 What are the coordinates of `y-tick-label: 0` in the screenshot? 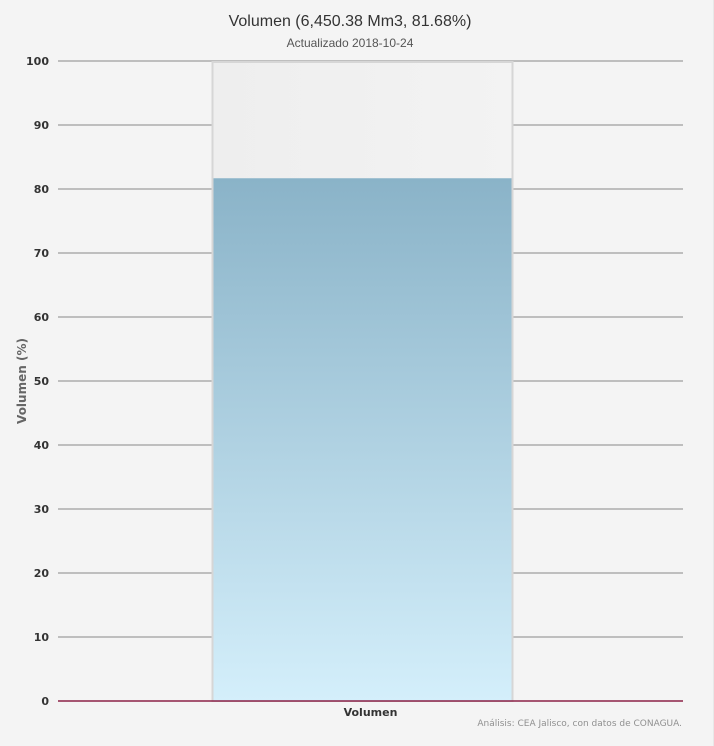 It's located at (45, 701).